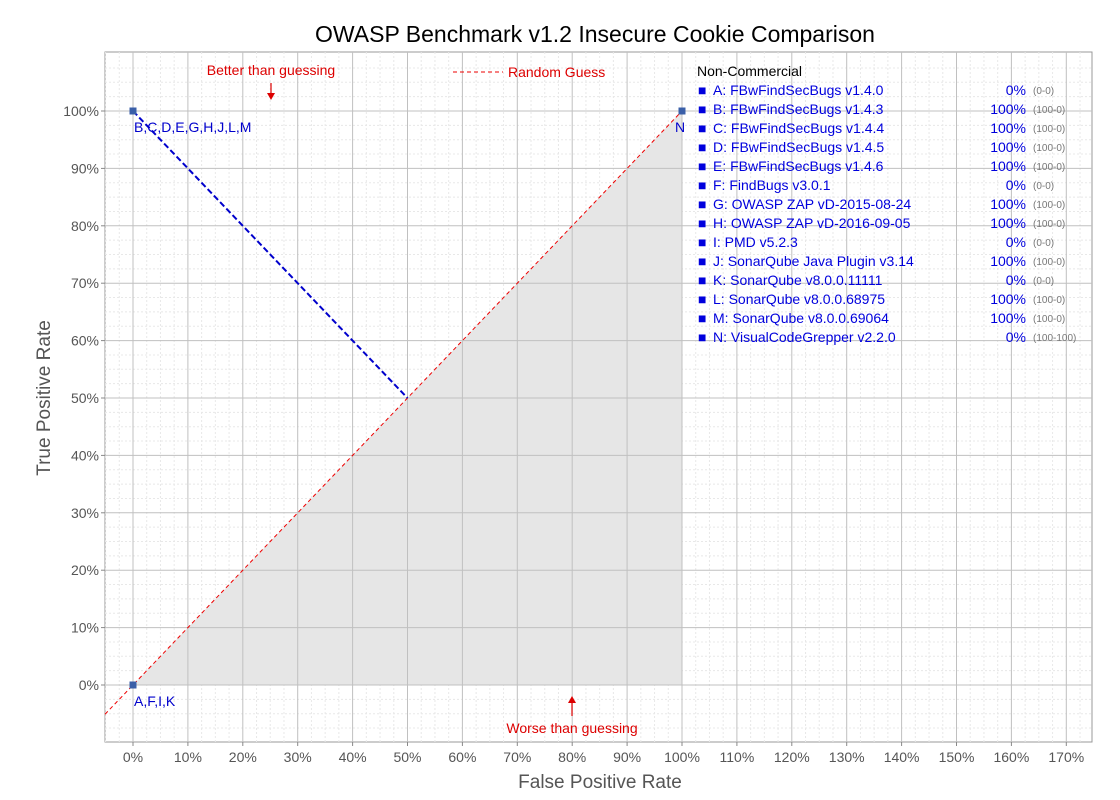  What do you see at coordinates (957, 757) in the screenshot?
I see `x-tick-label: 150%` at bounding box center [957, 757].